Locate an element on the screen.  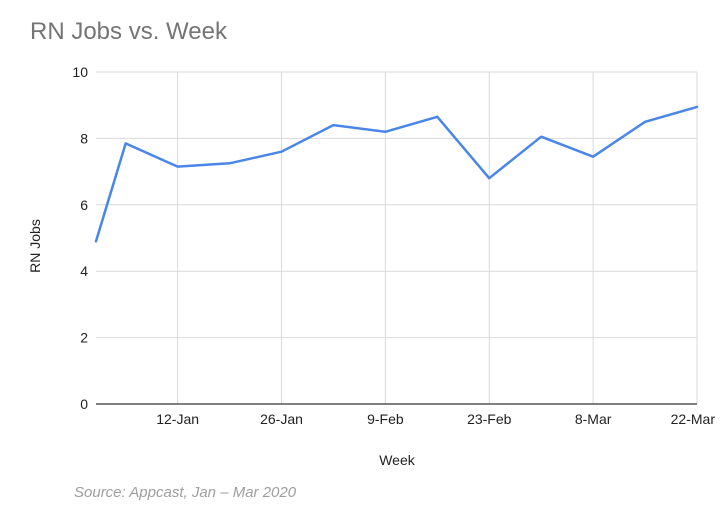
y-tick-label: 4 is located at coordinates (84, 271).